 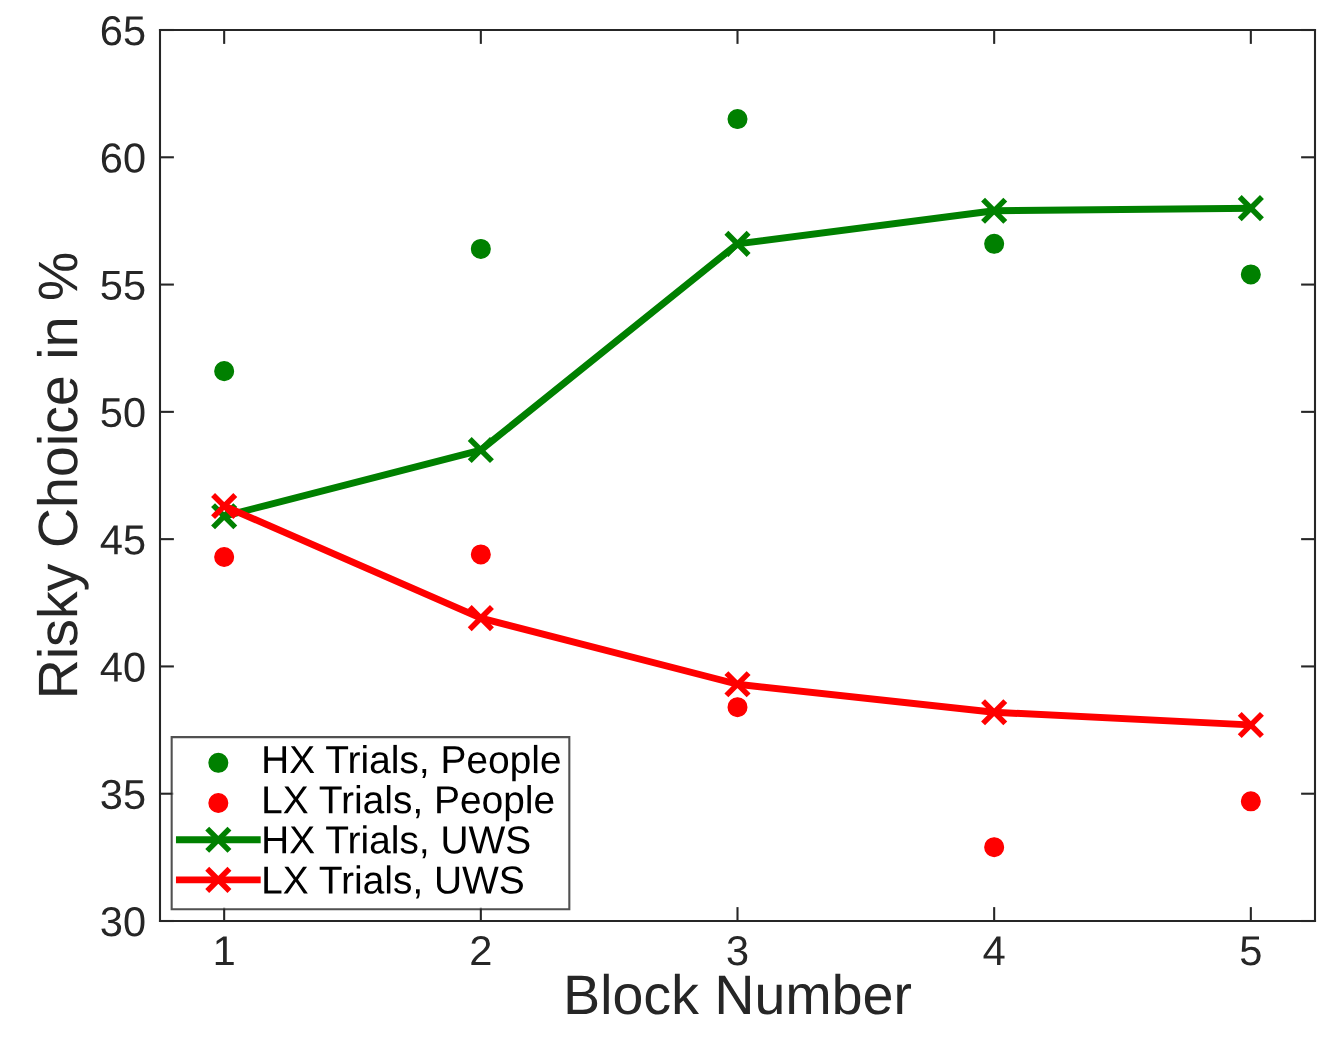 I want to click on y-tick-label: 40, so click(x=122, y=667).